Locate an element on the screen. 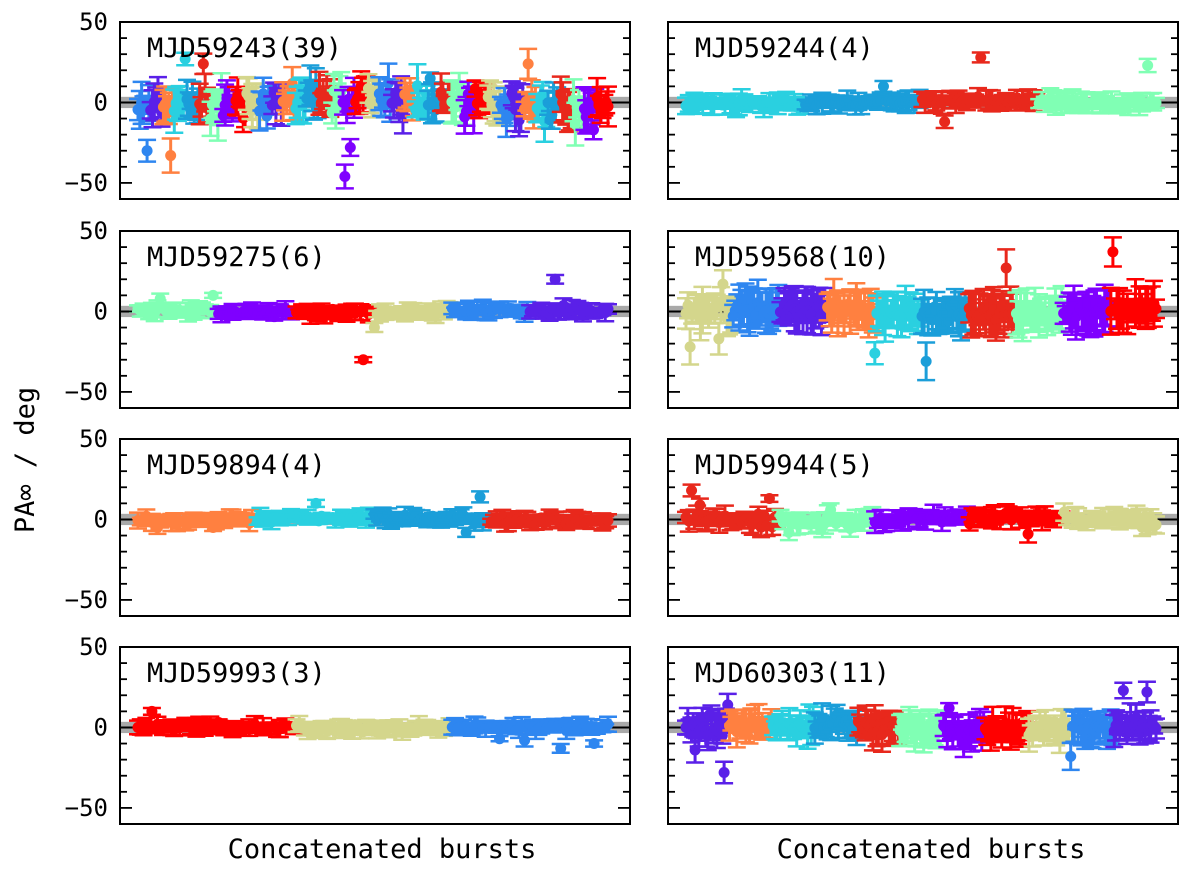 The width and height of the screenshot is (1200, 874). panel-title: MJD59944(5) is located at coordinates (784, 465).